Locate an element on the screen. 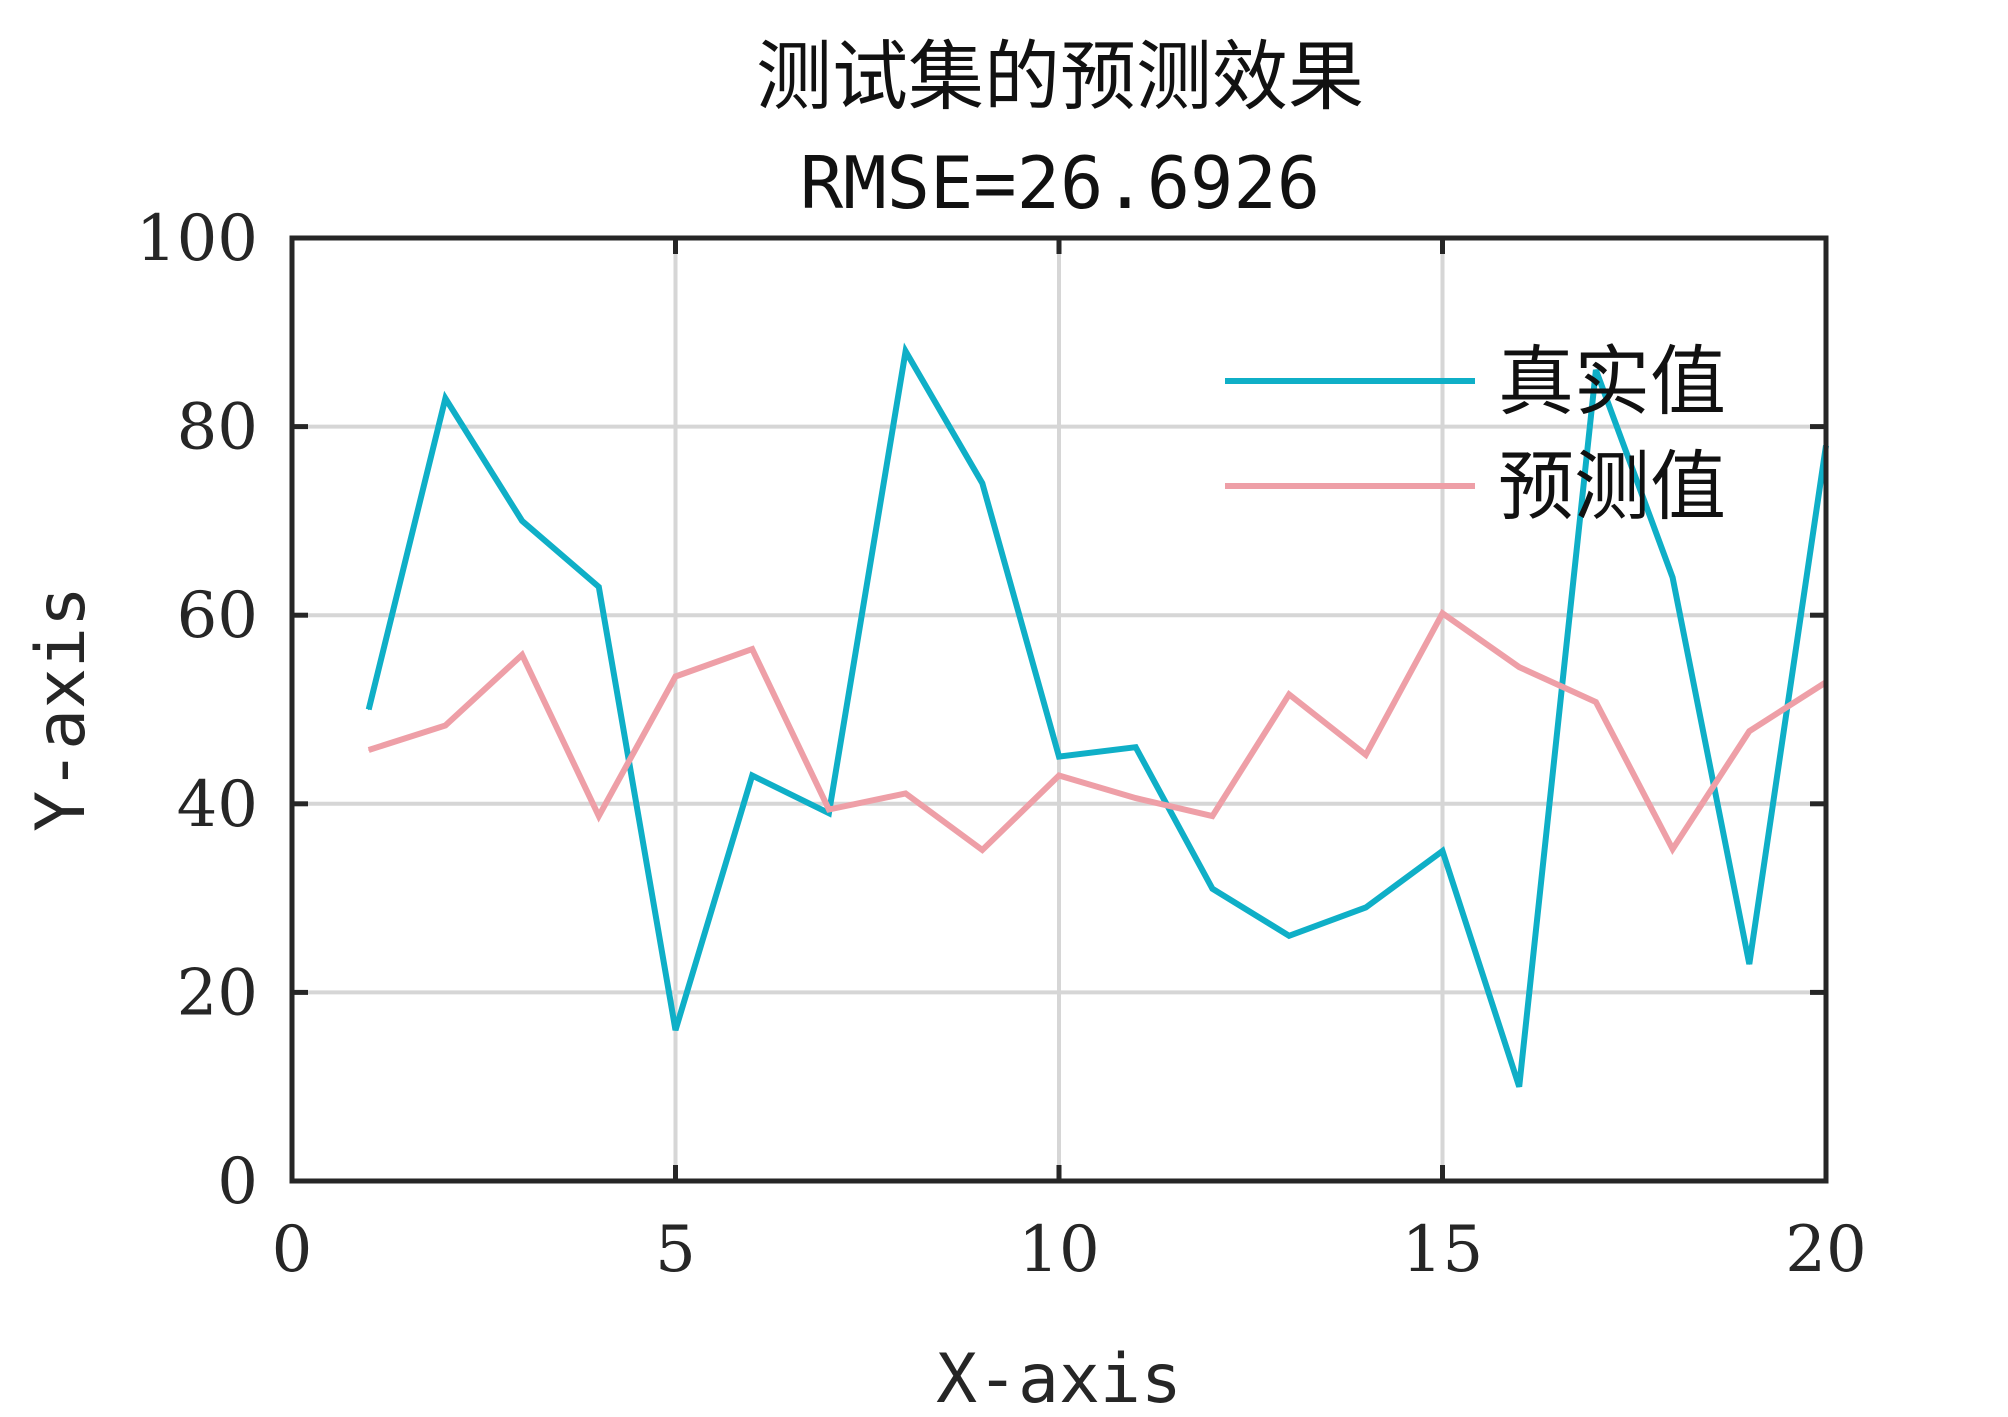  legend-label-2: 预测值 is located at coordinates (1612, 486).